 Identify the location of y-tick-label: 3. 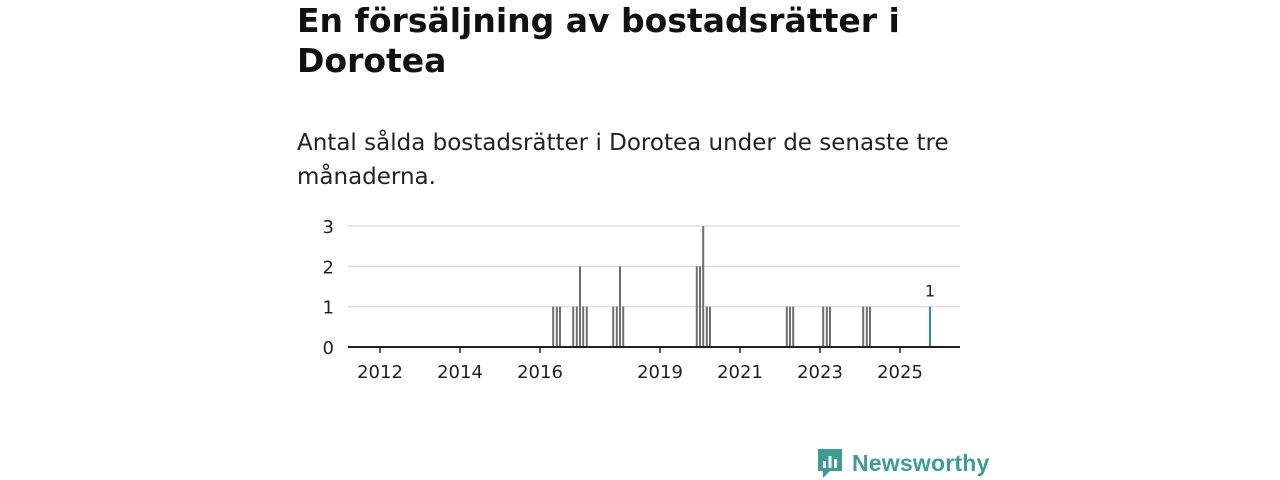
(328, 227).